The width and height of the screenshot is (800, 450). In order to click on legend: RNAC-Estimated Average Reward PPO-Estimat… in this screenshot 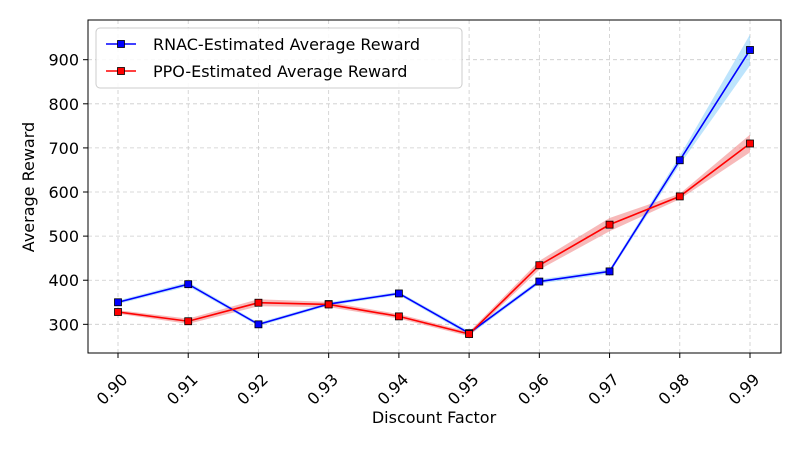, I will do `click(279, 58)`.